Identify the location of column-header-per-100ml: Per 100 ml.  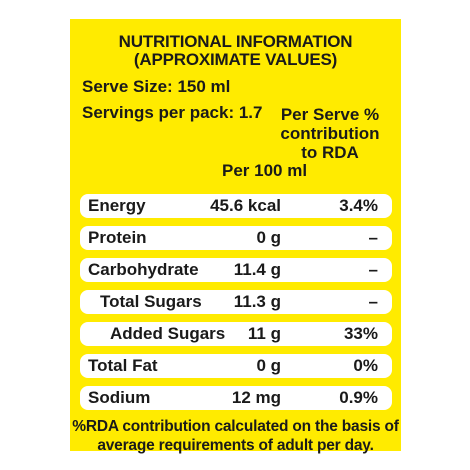
(265, 170).